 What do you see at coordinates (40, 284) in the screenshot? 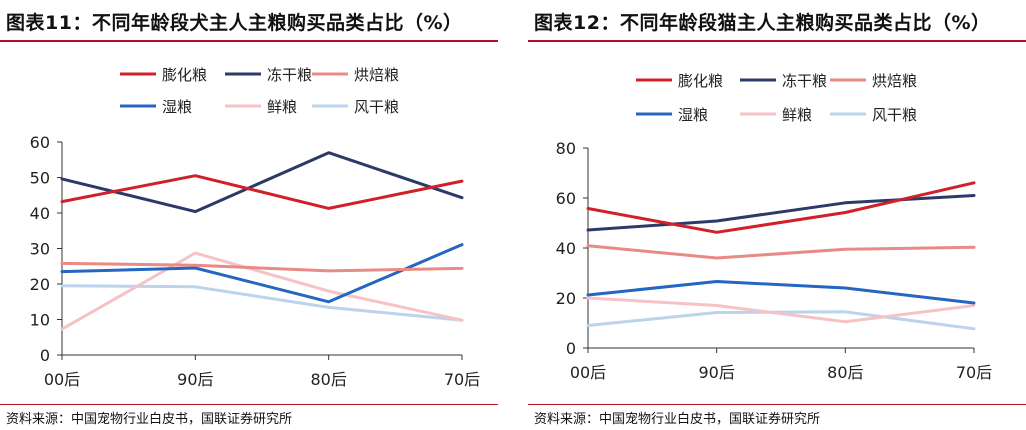
I see `y-tick-label-2: 20` at bounding box center [40, 284].